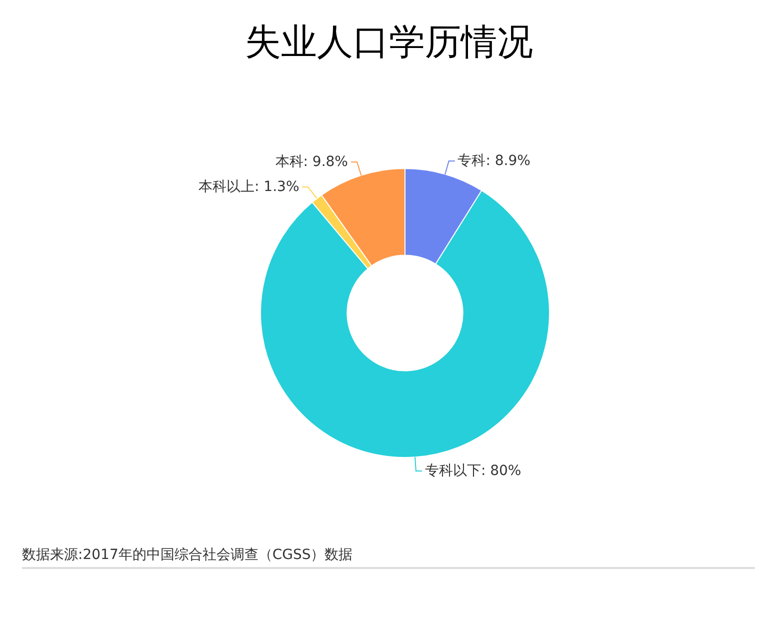 This screenshot has height=640, width=778. I want to click on data-label: : 8.9%, so click(508, 160).